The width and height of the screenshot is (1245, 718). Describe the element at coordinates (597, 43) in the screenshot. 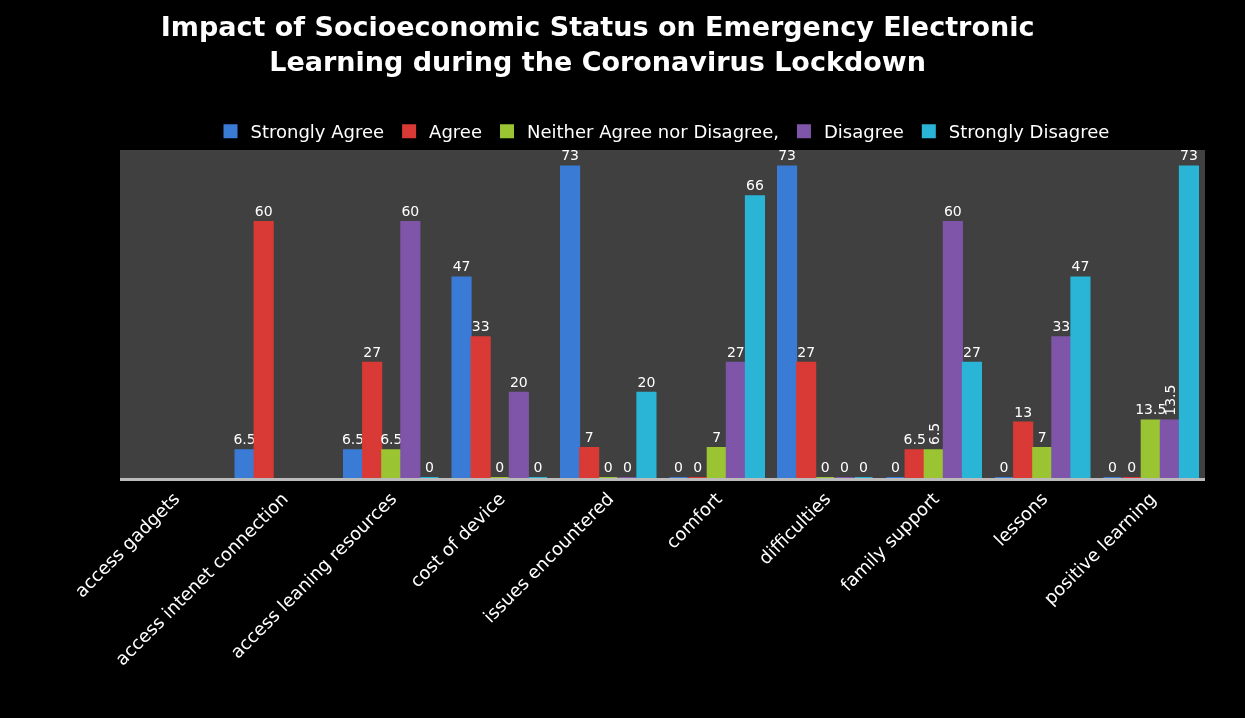

I see `chart-title: Impact of Socioeconomic Status on Emergency Electronic Learning during the Coronavirus Lockdown` at that location.